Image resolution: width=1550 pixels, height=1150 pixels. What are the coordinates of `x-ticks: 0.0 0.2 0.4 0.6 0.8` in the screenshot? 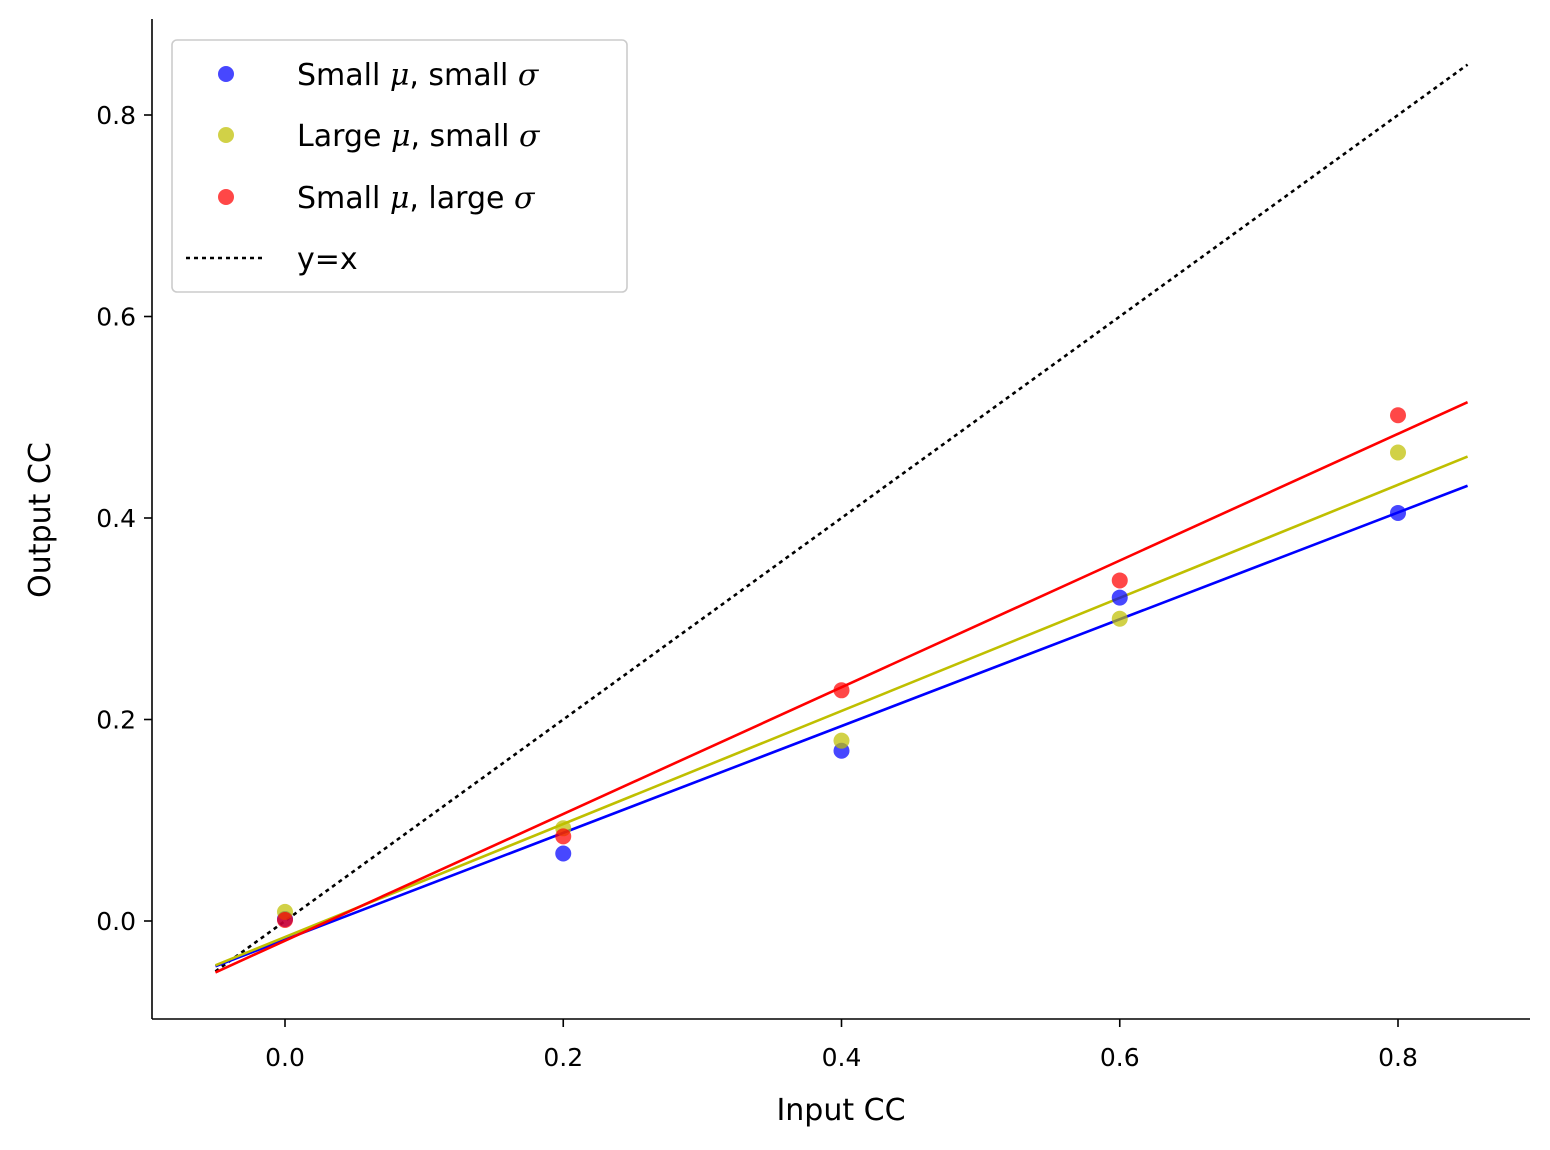 It's located at (841, 1045).